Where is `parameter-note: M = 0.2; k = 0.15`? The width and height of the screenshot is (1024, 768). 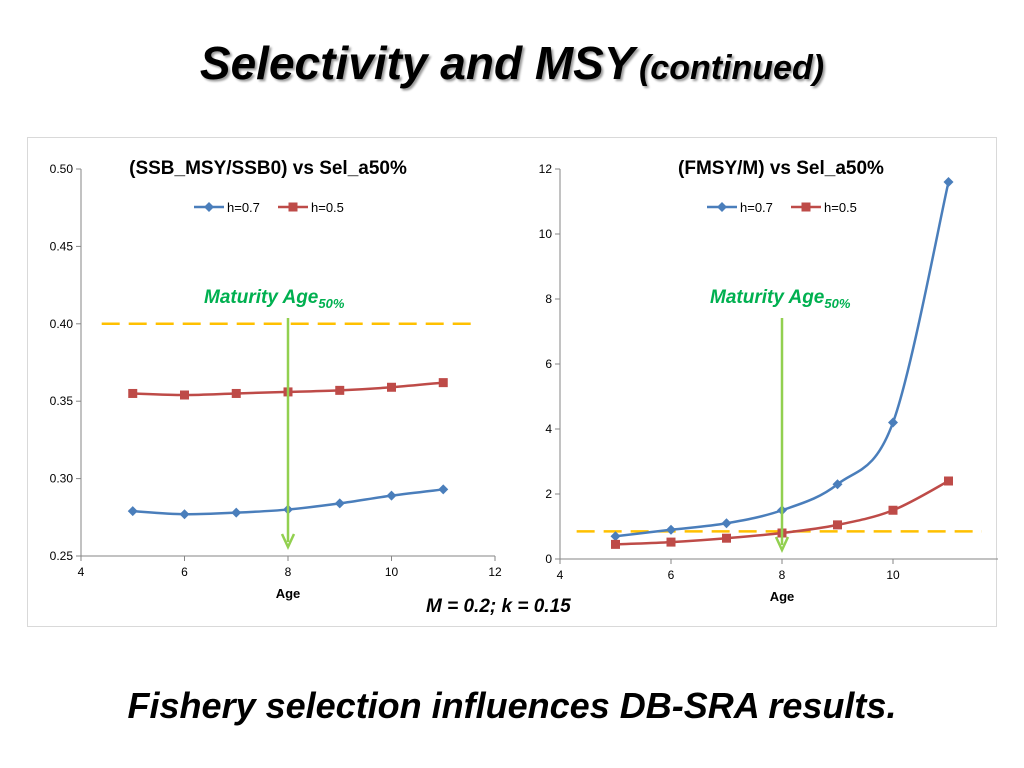 parameter-note: M = 0.2; k = 0.15 is located at coordinates (498, 606).